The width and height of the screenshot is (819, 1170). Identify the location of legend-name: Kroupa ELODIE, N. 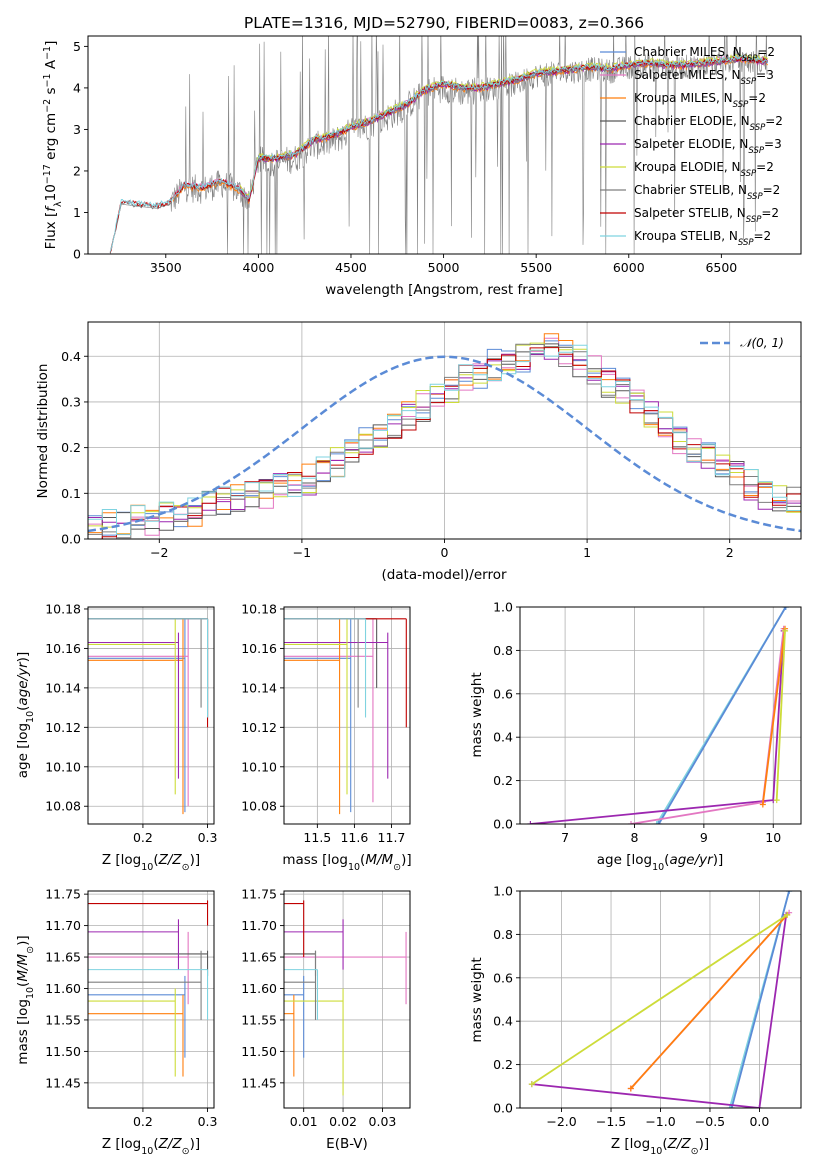
(687, 167).